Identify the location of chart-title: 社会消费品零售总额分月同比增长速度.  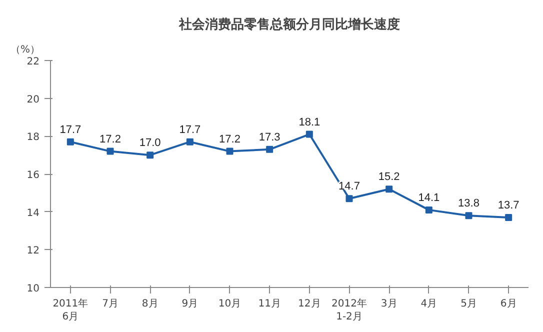
(289, 24).